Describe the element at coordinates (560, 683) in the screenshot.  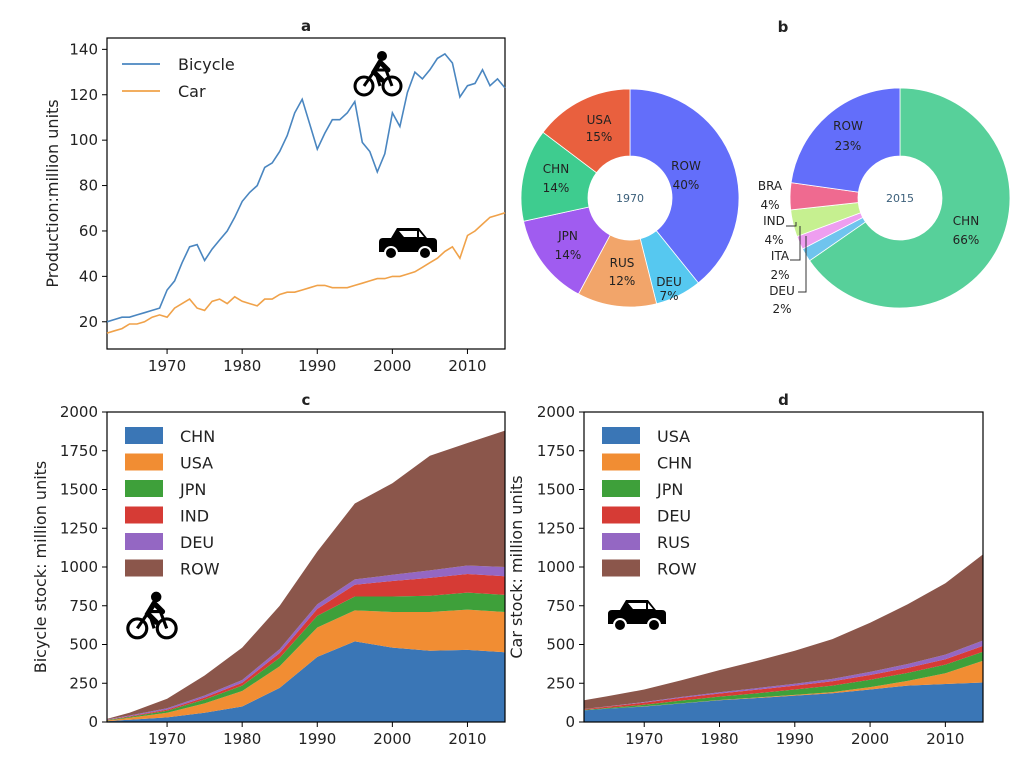
I see `y-tick-label: 250` at that location.